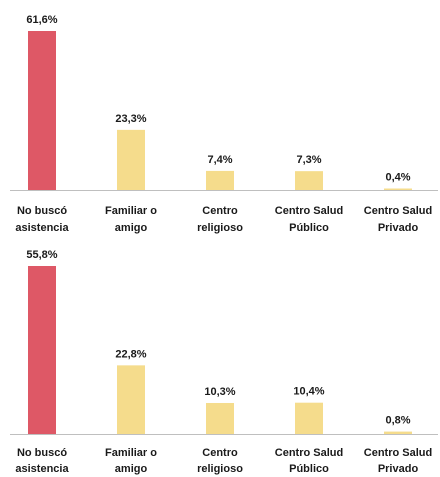 The width and height of the screenshot is (440, 477). I want to click on category-label-1-1-line1: No buscó, so click(42, 211).